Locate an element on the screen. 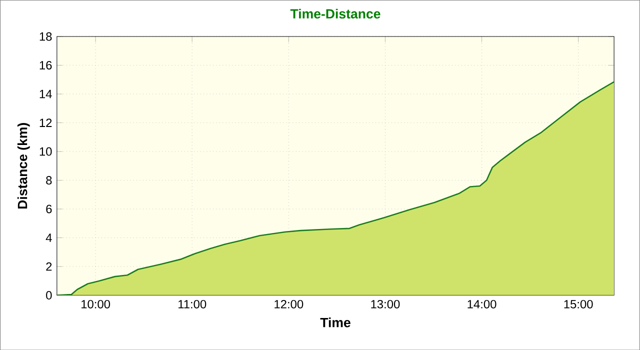  y-tick-label: 16 is located at coordinates (46, 65).